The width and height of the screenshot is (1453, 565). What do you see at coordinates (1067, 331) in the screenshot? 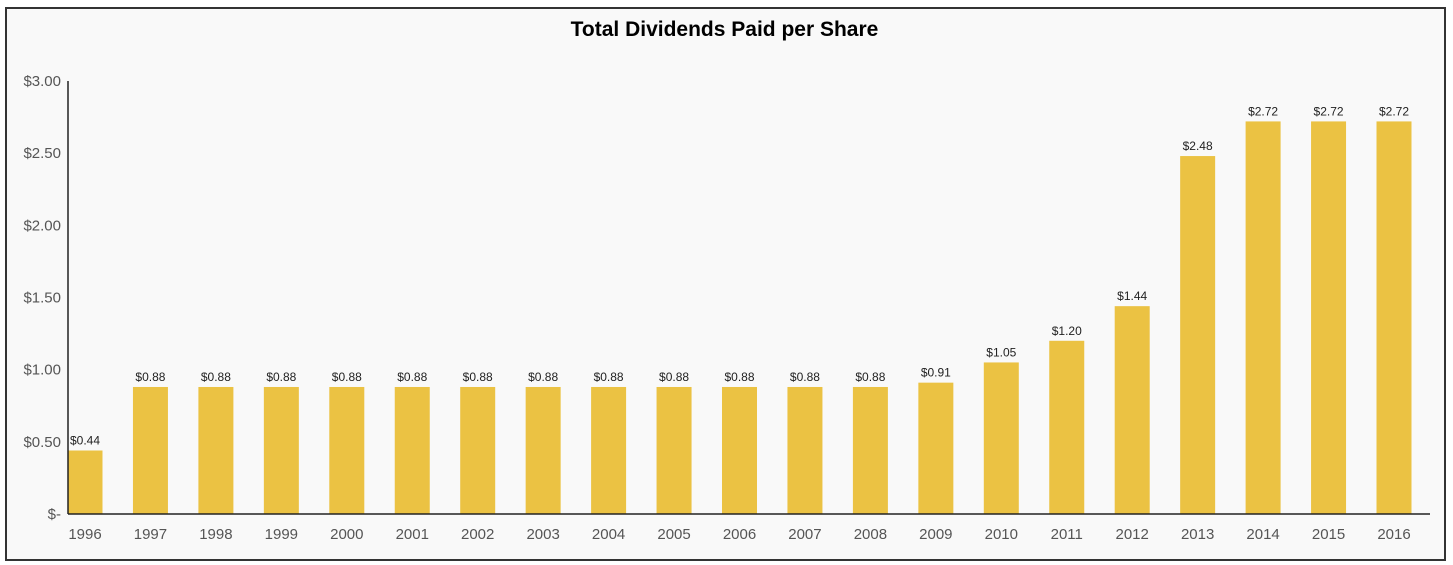
I see `data-label-2011: $1.20` at bounding box center [1067, 331].